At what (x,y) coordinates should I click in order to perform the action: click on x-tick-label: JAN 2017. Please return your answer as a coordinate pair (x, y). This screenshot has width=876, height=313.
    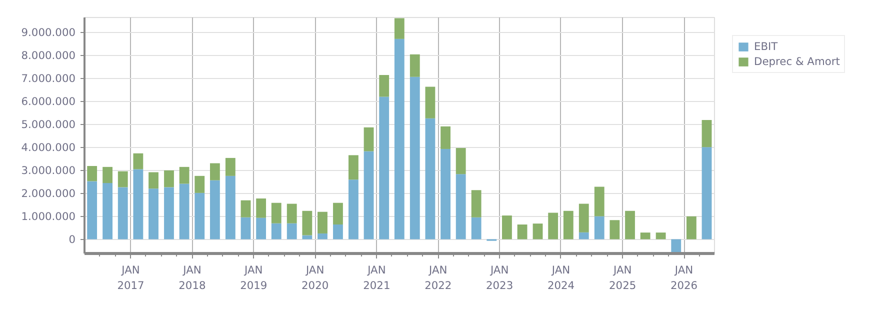
    Looking at the image, I should click on (130, 278).